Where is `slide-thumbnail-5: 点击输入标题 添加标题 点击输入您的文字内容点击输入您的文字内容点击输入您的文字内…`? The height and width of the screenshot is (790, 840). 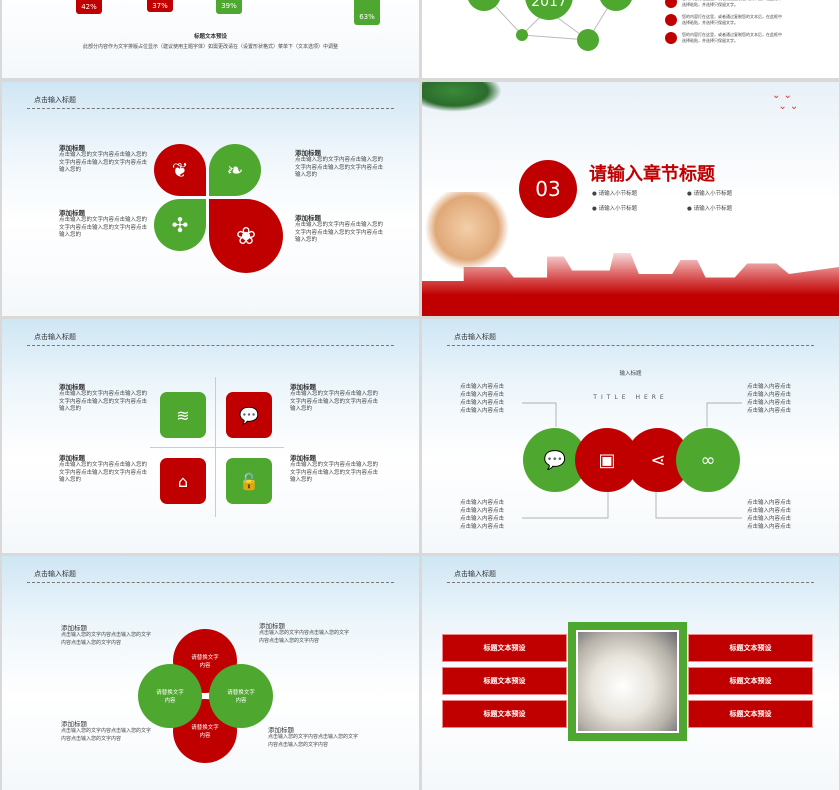 slide-thumbnail-5: 点击输入标题 添加标题 点击输入您的文字内容点击输入您的文字内容点击输入您的文字内… is located at coordinates (210, 436).